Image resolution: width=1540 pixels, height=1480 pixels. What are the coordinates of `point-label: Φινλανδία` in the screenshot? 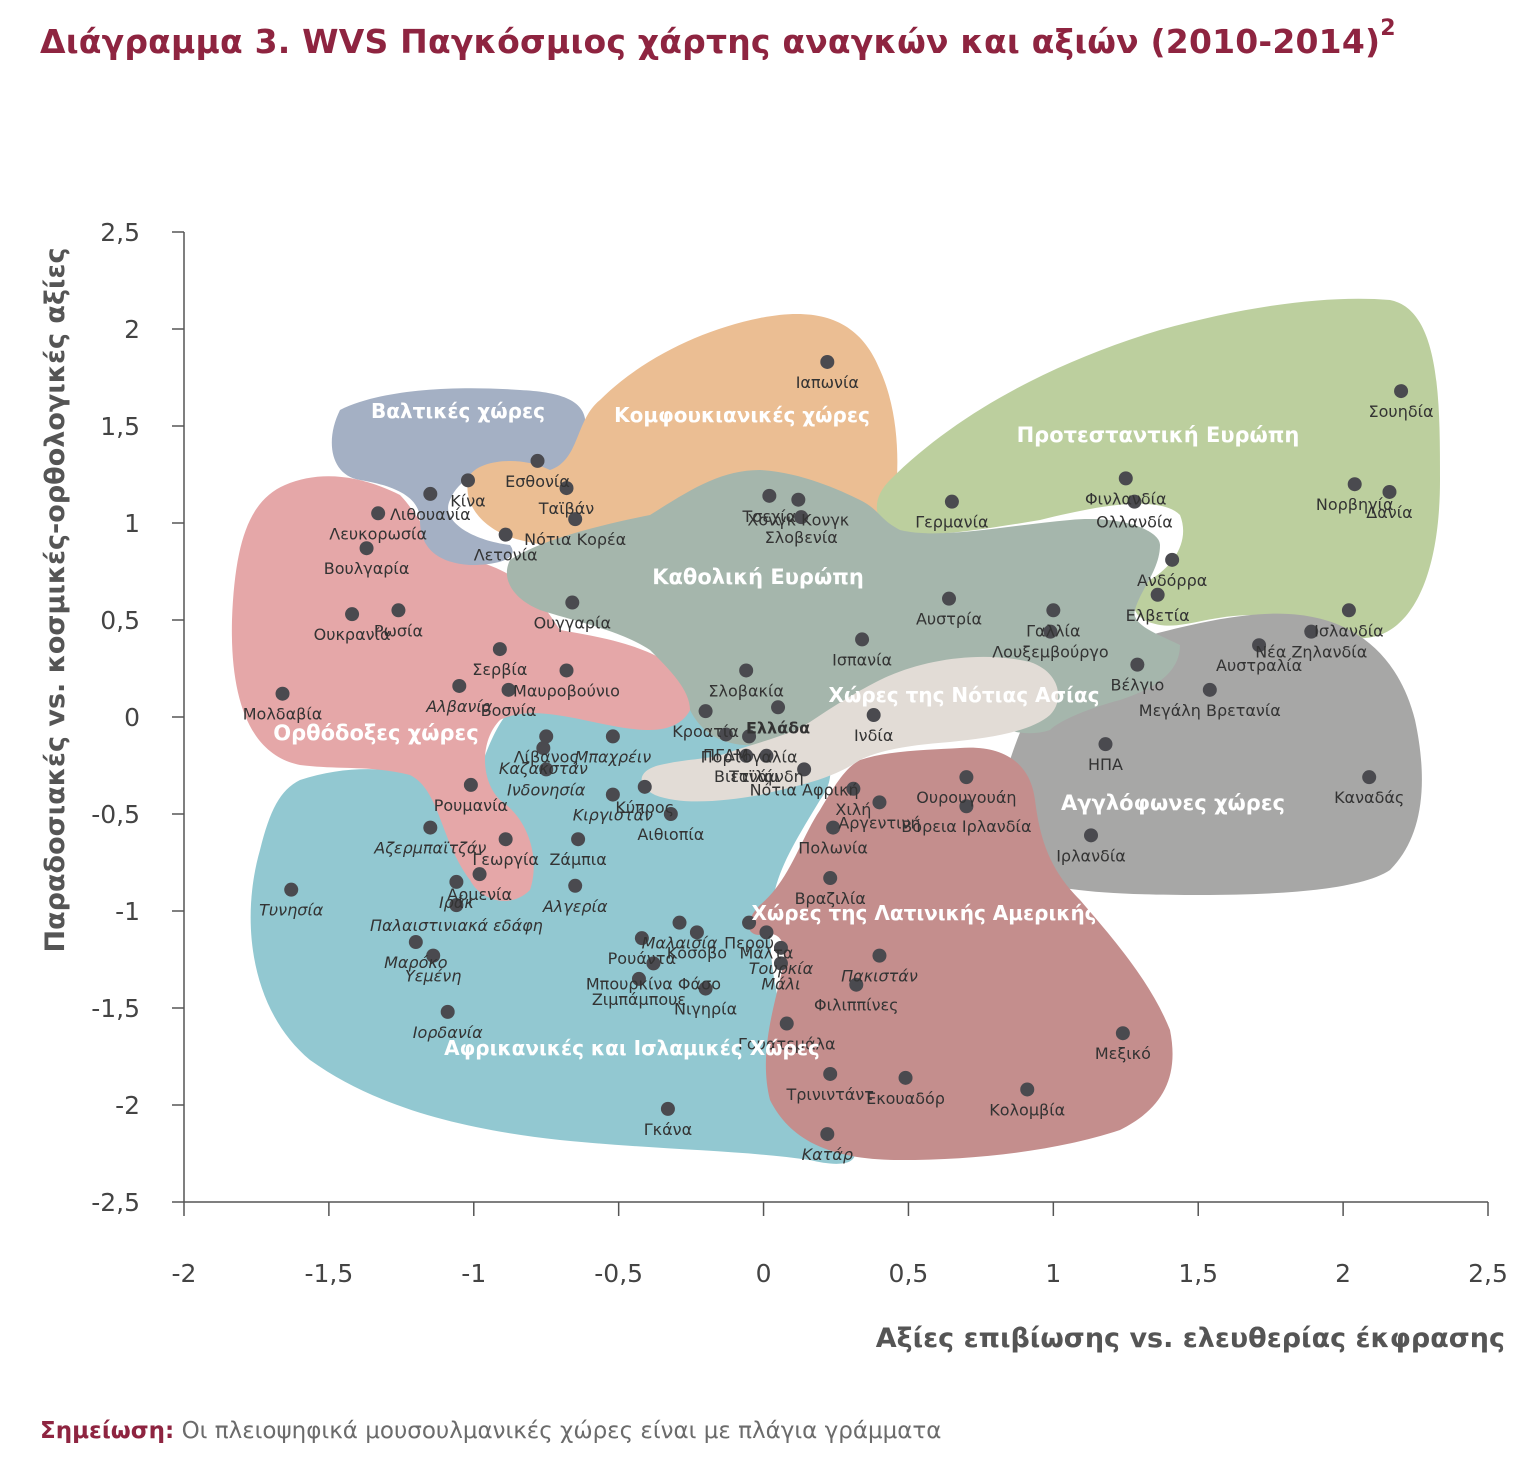 It's located at (1126, 498).